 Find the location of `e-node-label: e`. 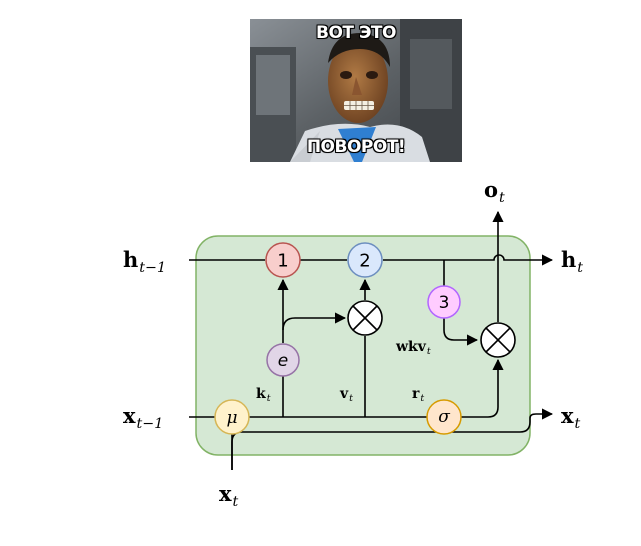

e-node-label: e is located at coordinates (283, 361).